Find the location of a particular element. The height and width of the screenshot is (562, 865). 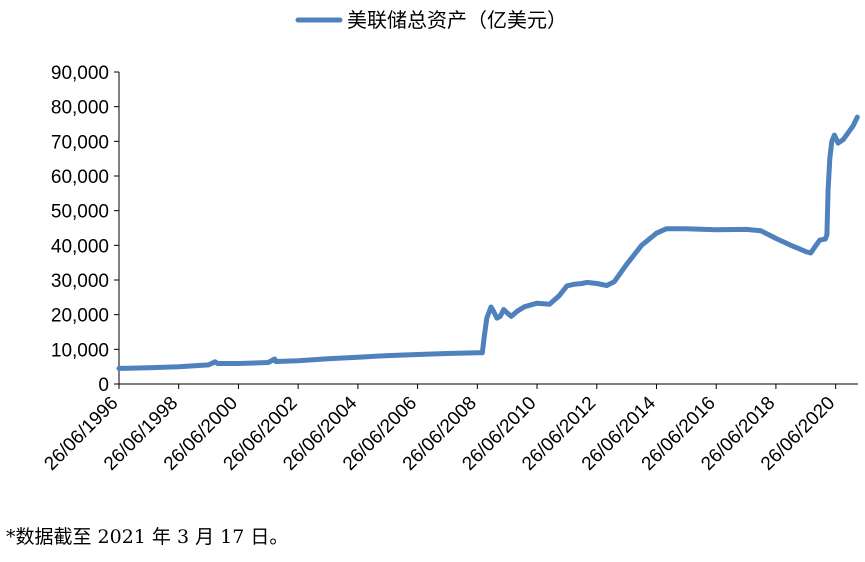

y-tick-label: 90,000 is located at coordinates (80, 73).